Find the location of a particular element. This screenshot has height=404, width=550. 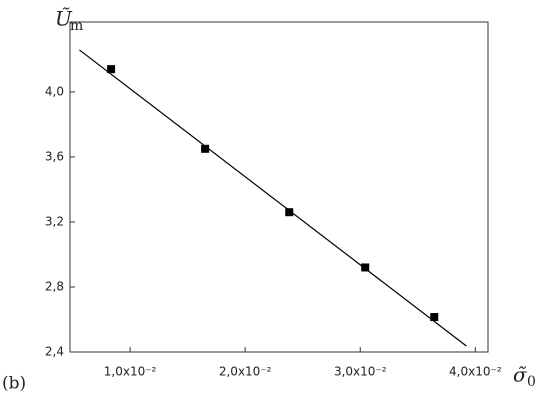

x-axis-title: σ̃ is located at coordinates (520, 375).